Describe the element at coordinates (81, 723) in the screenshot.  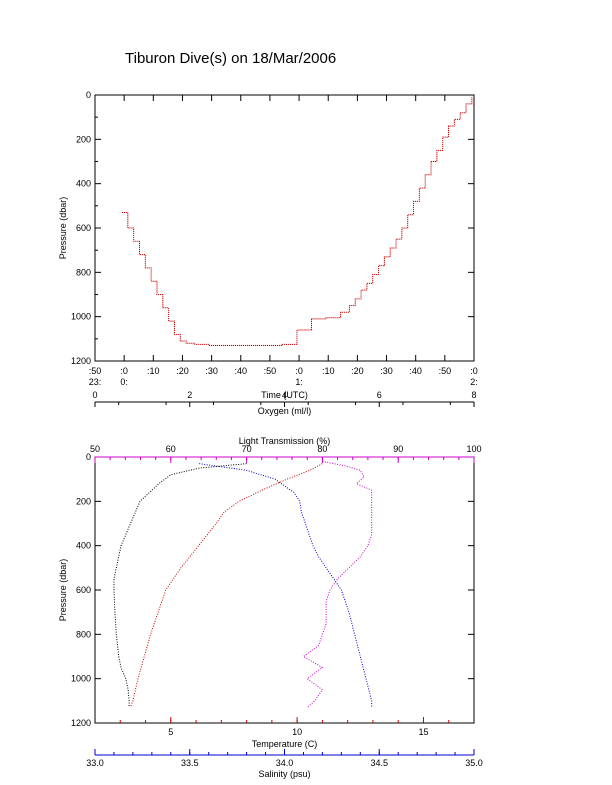
I see `plot2-y-tick-label: 1200` at that location.